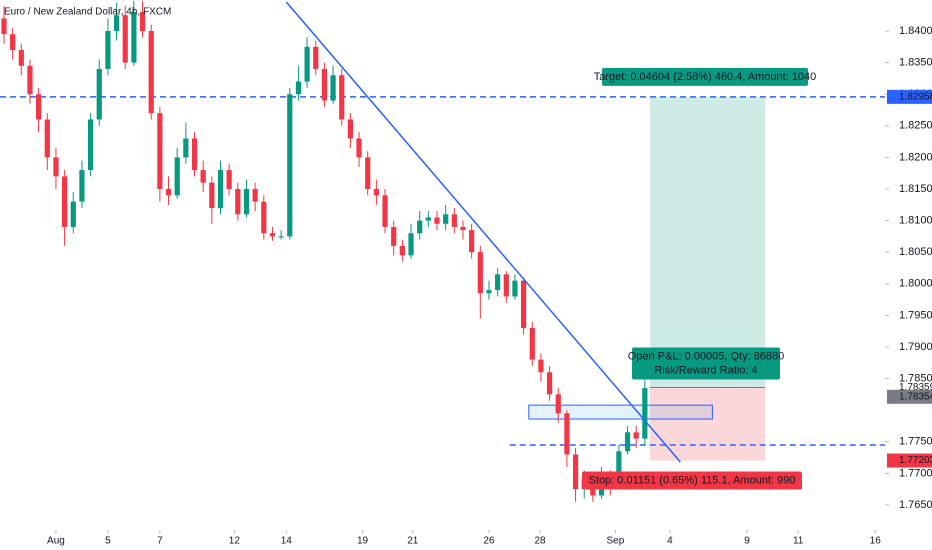 Image resolution: width=932 pixels, height=550 pixels. What do you see at coordinates (160, 541) in the screenshot?
I see `x-tick-label: 7` at bounding box center [160, 541].